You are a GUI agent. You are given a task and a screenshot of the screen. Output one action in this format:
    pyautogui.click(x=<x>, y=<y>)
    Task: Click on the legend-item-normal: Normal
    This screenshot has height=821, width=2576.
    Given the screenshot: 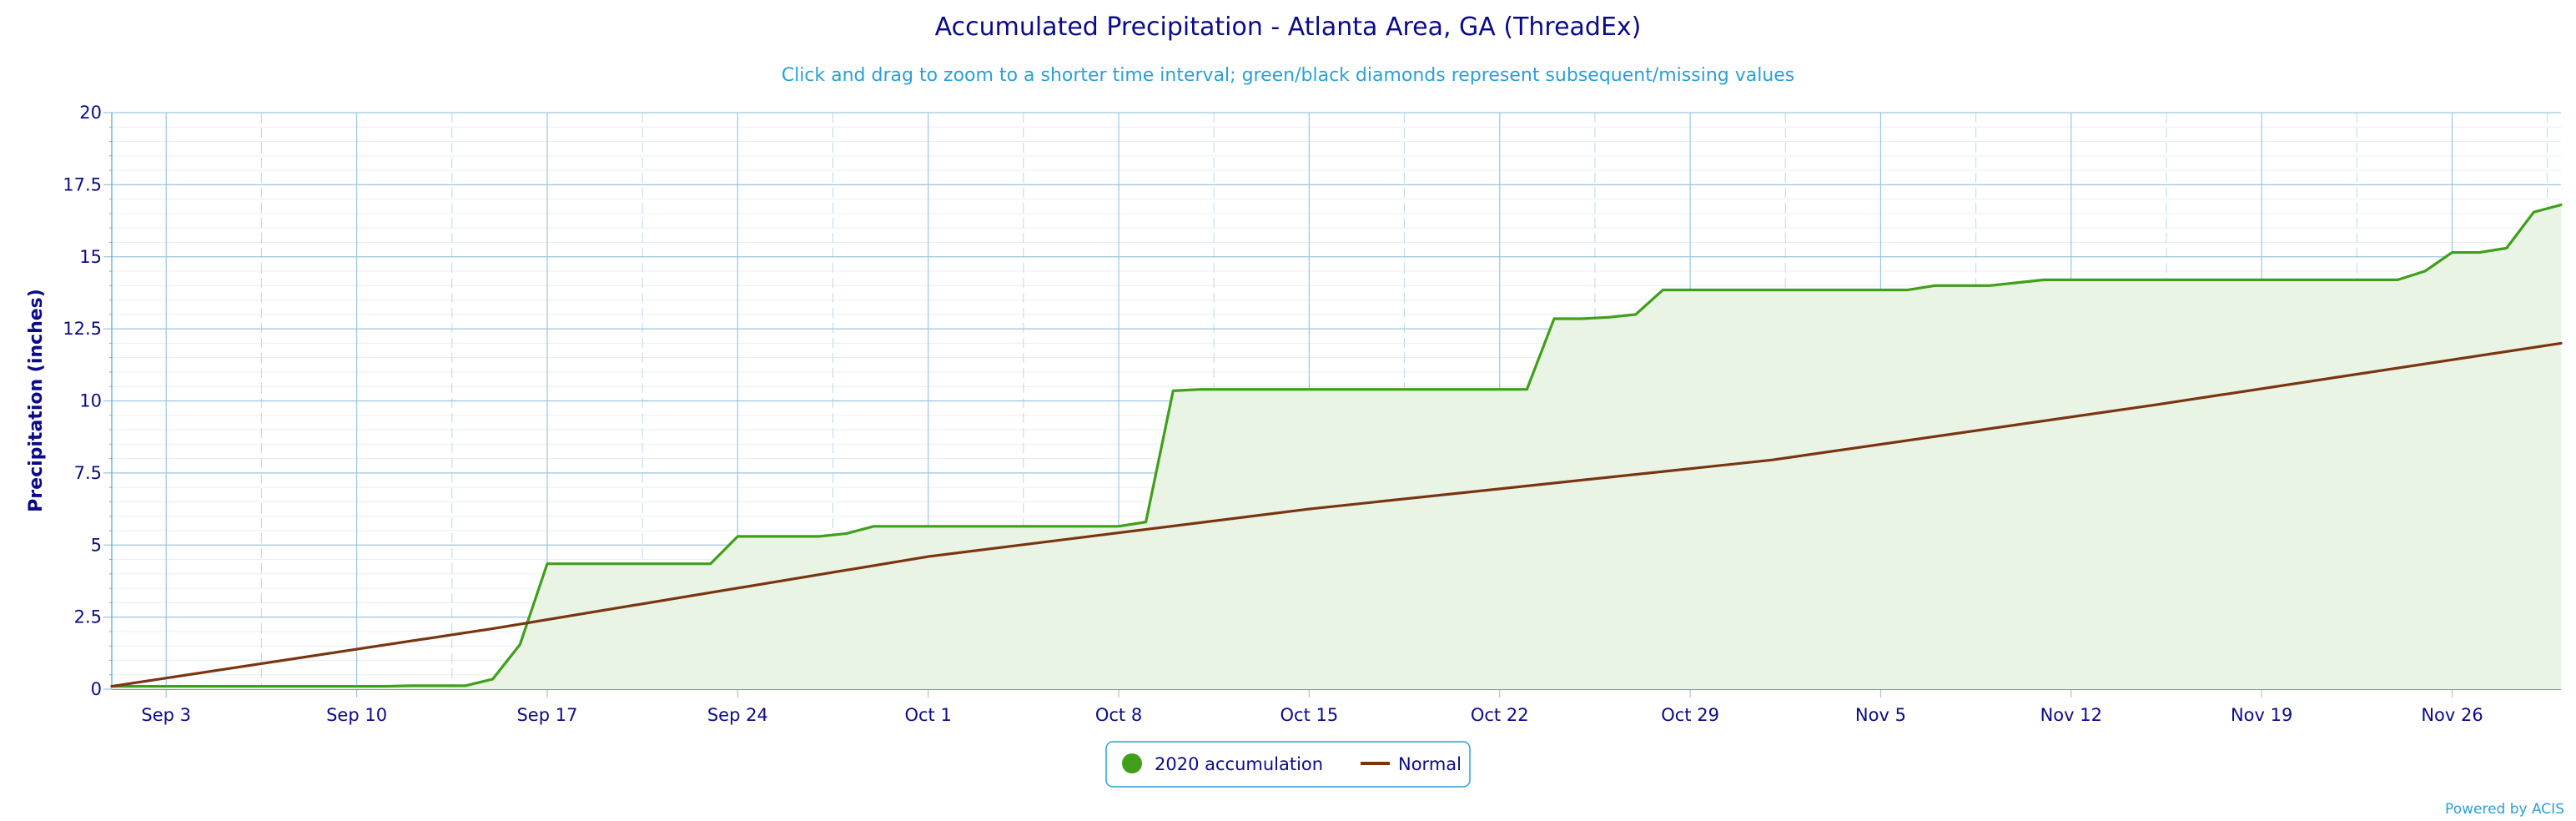 What is the action you would take?
    pyautogui.click(x=1411, y=764)
    